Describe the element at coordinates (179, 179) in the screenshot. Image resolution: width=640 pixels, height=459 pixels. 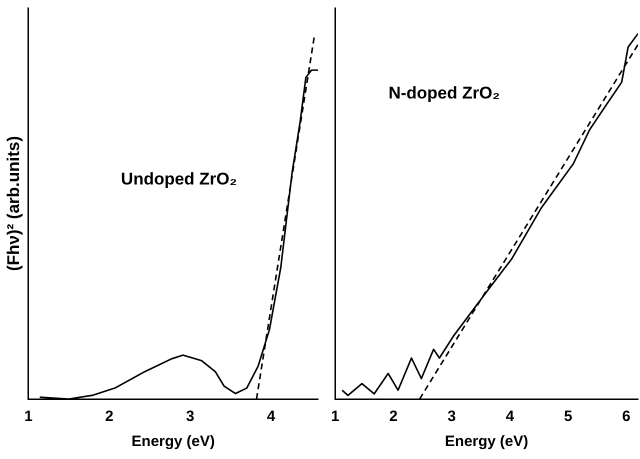
I see `annotation: Undoped ZrO₂` at that location.